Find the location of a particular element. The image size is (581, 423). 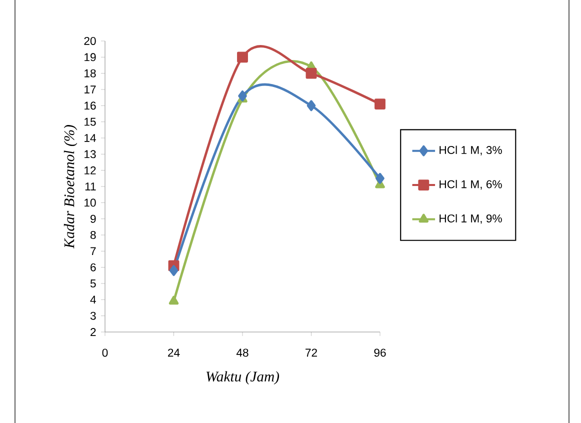

y-tick-label: 3 is located at coordinates (93, 316).